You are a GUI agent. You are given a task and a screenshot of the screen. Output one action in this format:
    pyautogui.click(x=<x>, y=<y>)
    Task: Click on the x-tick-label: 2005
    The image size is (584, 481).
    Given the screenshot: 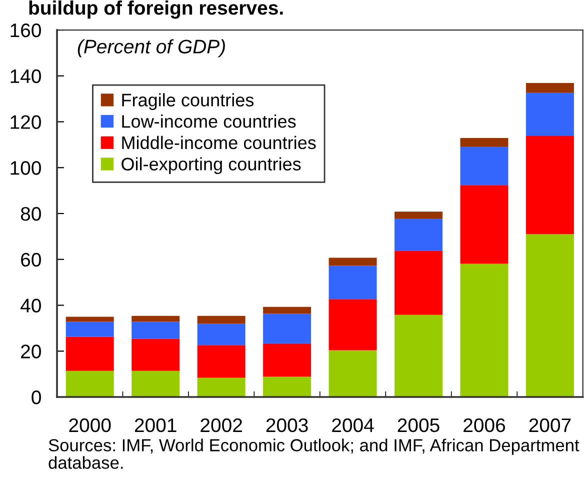 What is the action you would take?
    pyautogui.click(x=419, y=425)
    